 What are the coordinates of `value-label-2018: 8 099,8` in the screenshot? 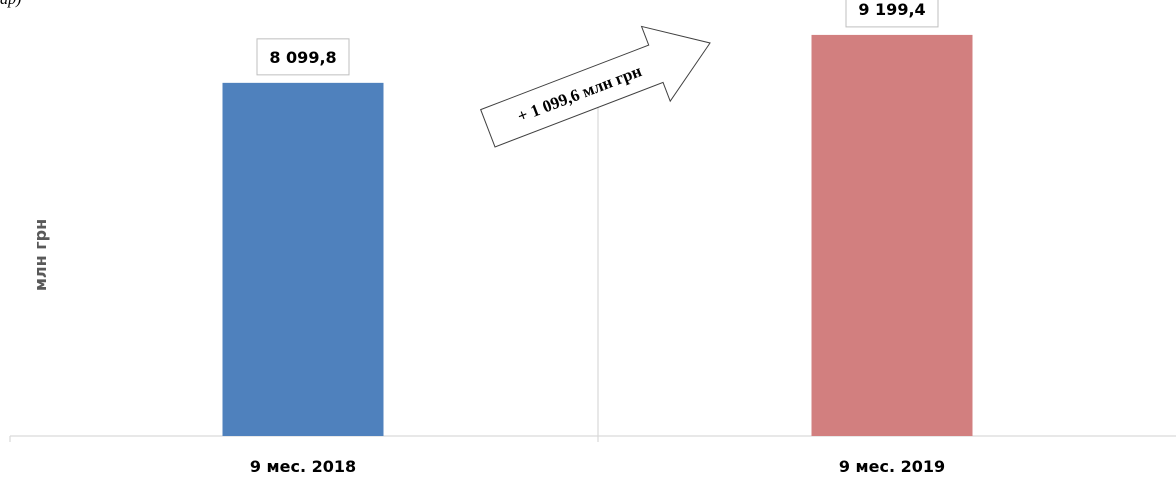 It's located at (302, 57).